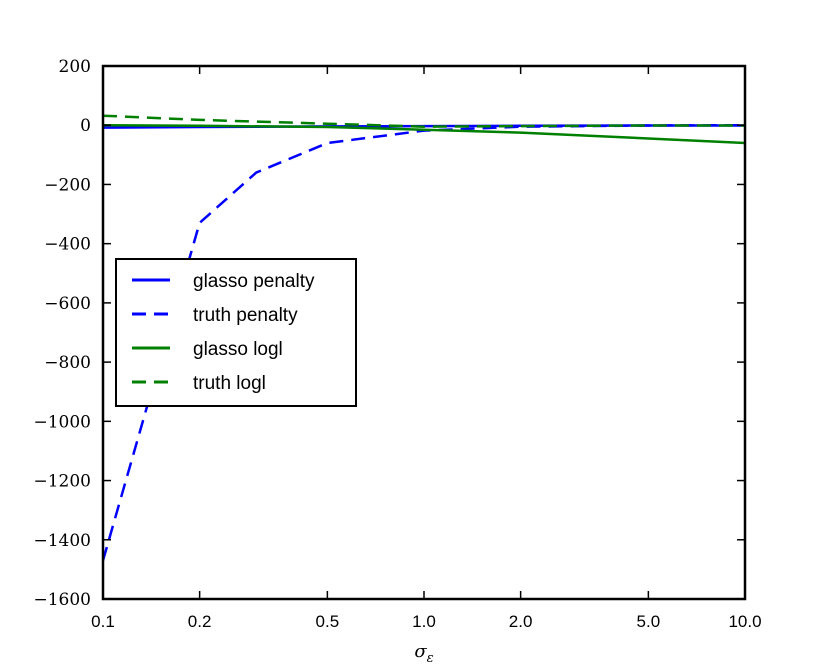 The image size is (829, 666). Describe the element at coordinates (200, 621) in the screenshot. I see `x-tick-label: 0.2` at that location.